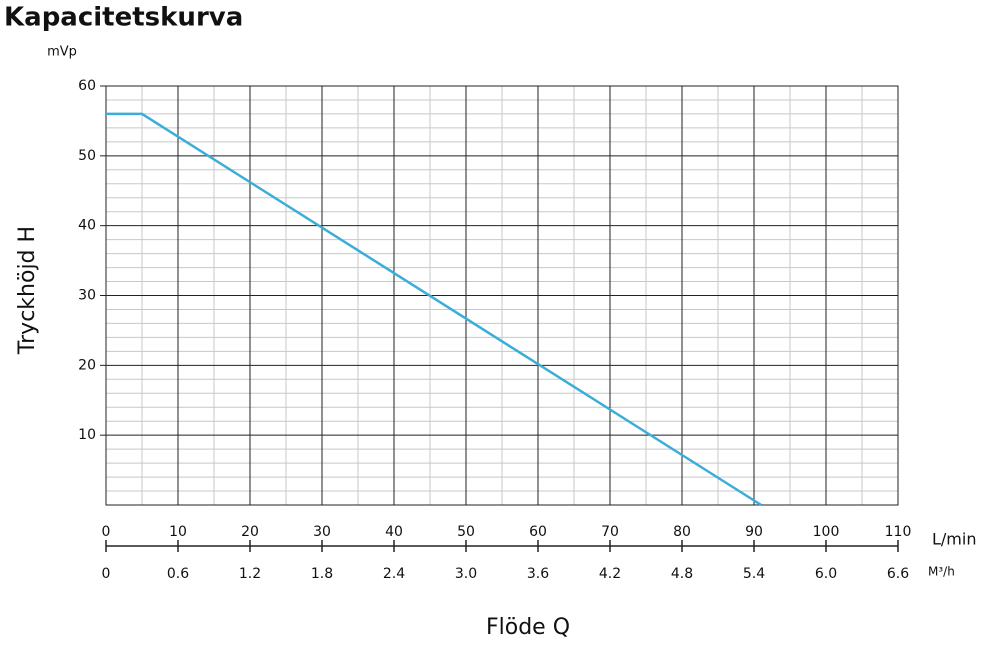 The image size is (1000, 648). Describe the element at coordinates (610, 532) in the screenshot. I see `x-tick-label: 70` at that location.